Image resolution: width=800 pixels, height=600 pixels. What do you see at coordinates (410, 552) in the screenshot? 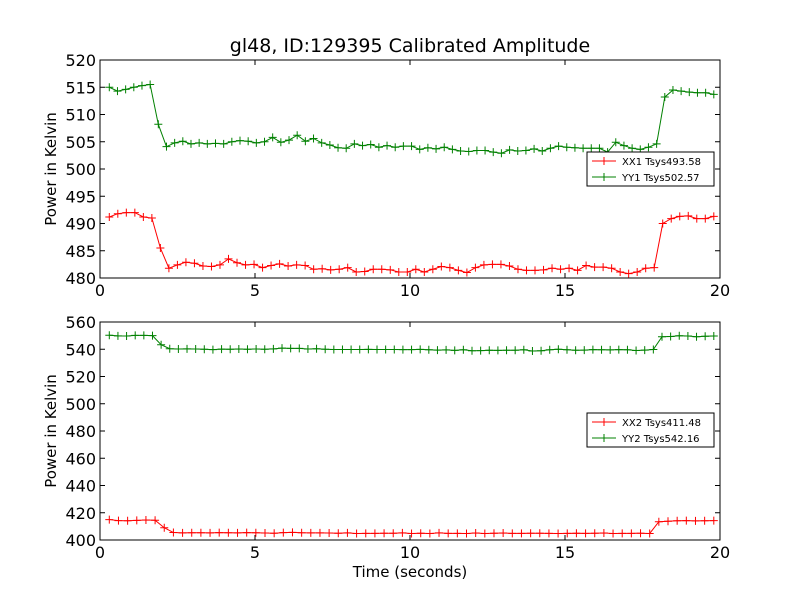
I see `x-tick-label: 10` at bounding box center [410, 552].